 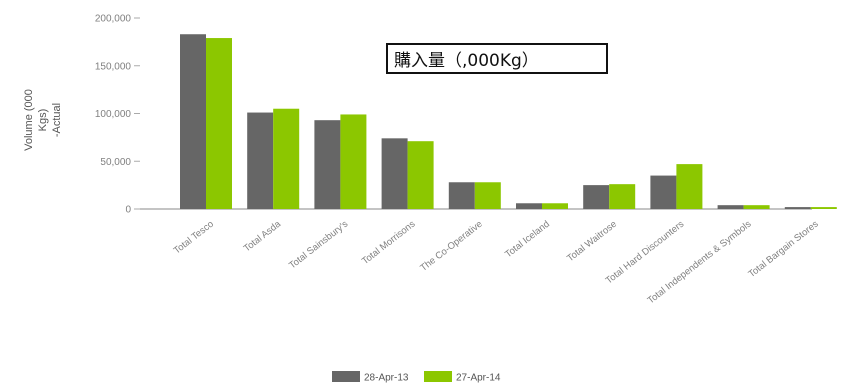 What do you see at coordinates (527, 240) in the screenshot?
I see `x-category-label: Total Iceland` at bounding box center [527, 240].